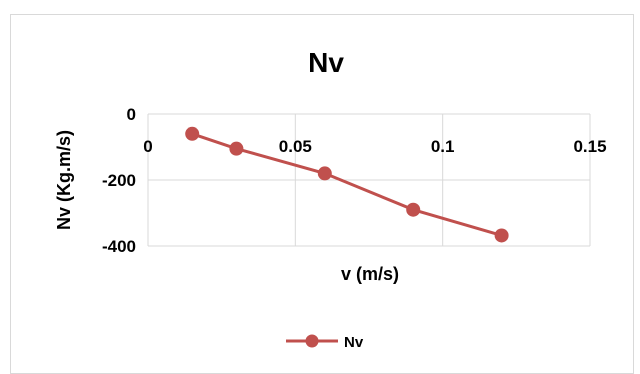 The width and height of the screenshot is (640, 374). Describe the element at coordinates (119, 246) in the screenshot. I see `y-tick-label: -400` at that location.